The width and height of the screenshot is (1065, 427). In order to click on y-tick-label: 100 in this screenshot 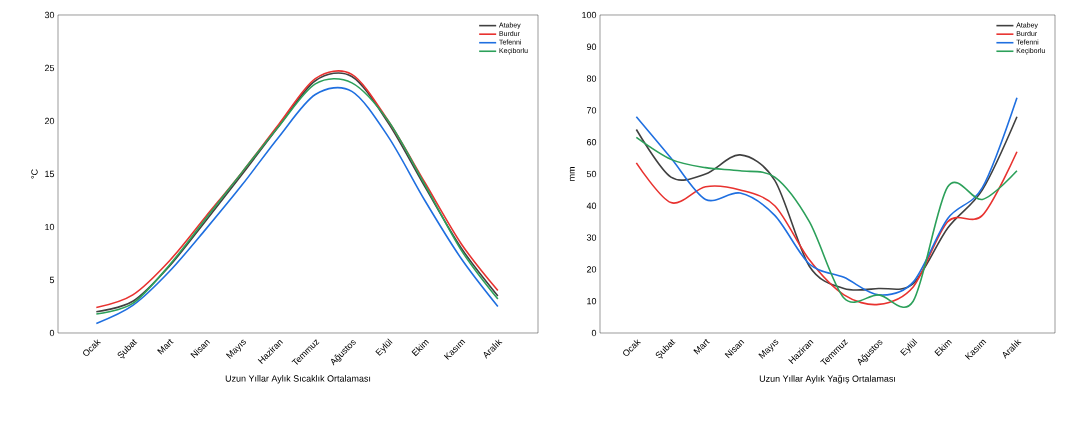, I will do `click(589, 15)`.